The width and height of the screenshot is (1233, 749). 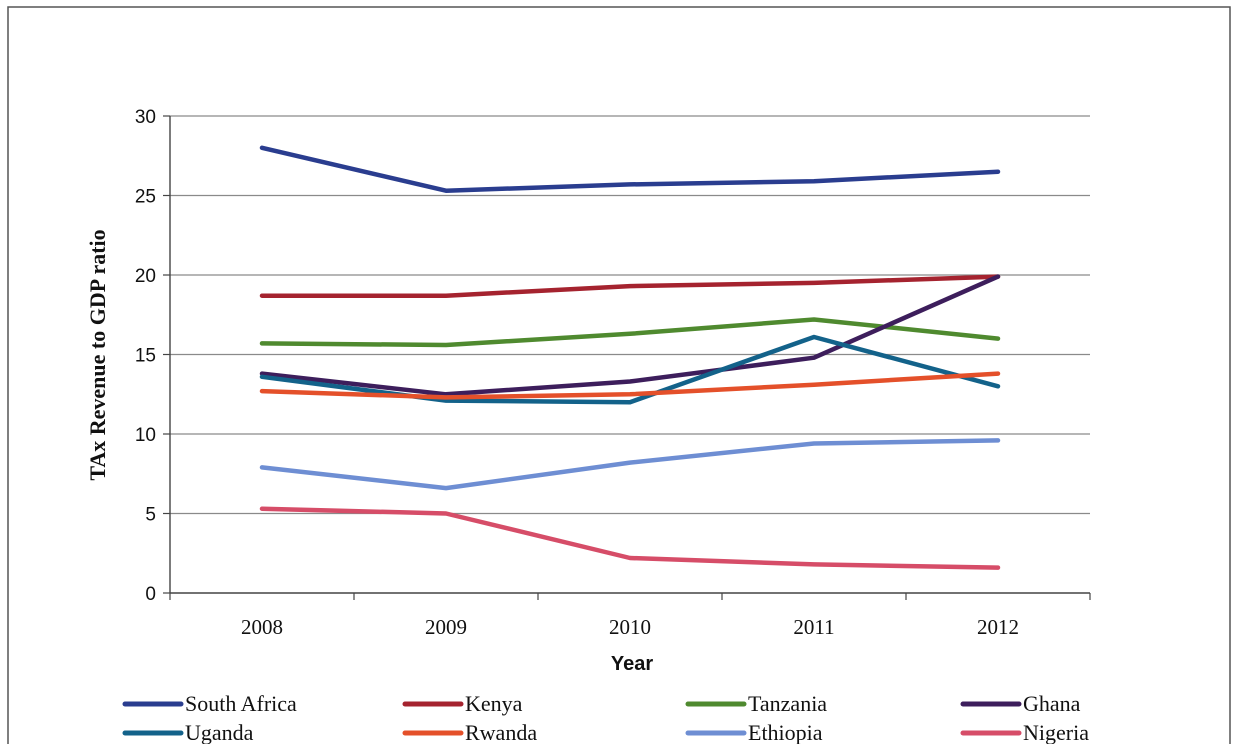 I want to click on y-tick-label: 30, so click(x=145, y=117).